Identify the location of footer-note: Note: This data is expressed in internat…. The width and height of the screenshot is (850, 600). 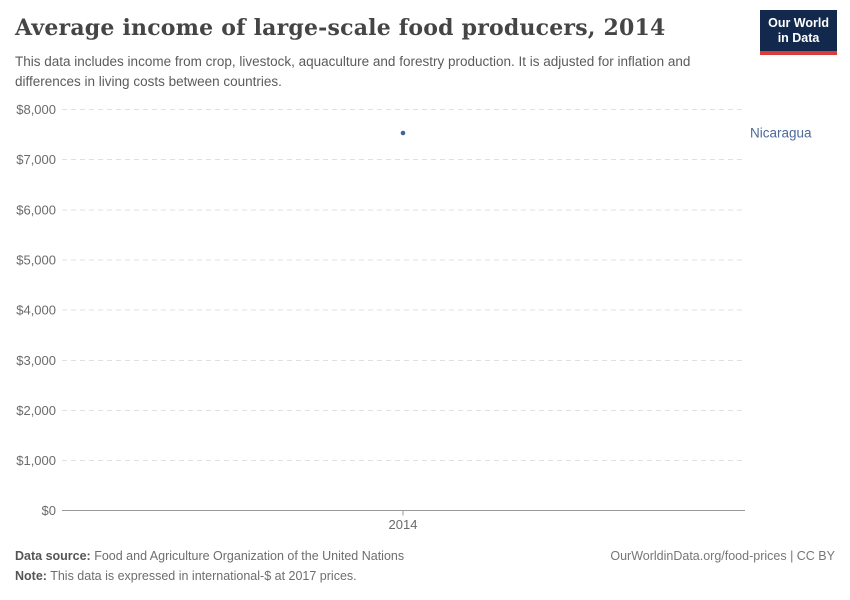
(186, 576).